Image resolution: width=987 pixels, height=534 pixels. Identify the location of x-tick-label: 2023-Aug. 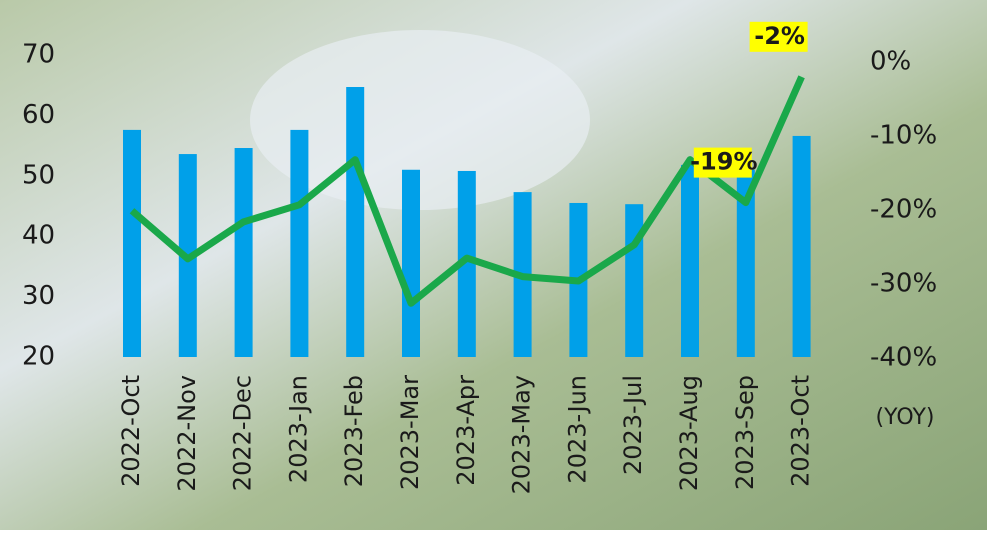
(689, 433).